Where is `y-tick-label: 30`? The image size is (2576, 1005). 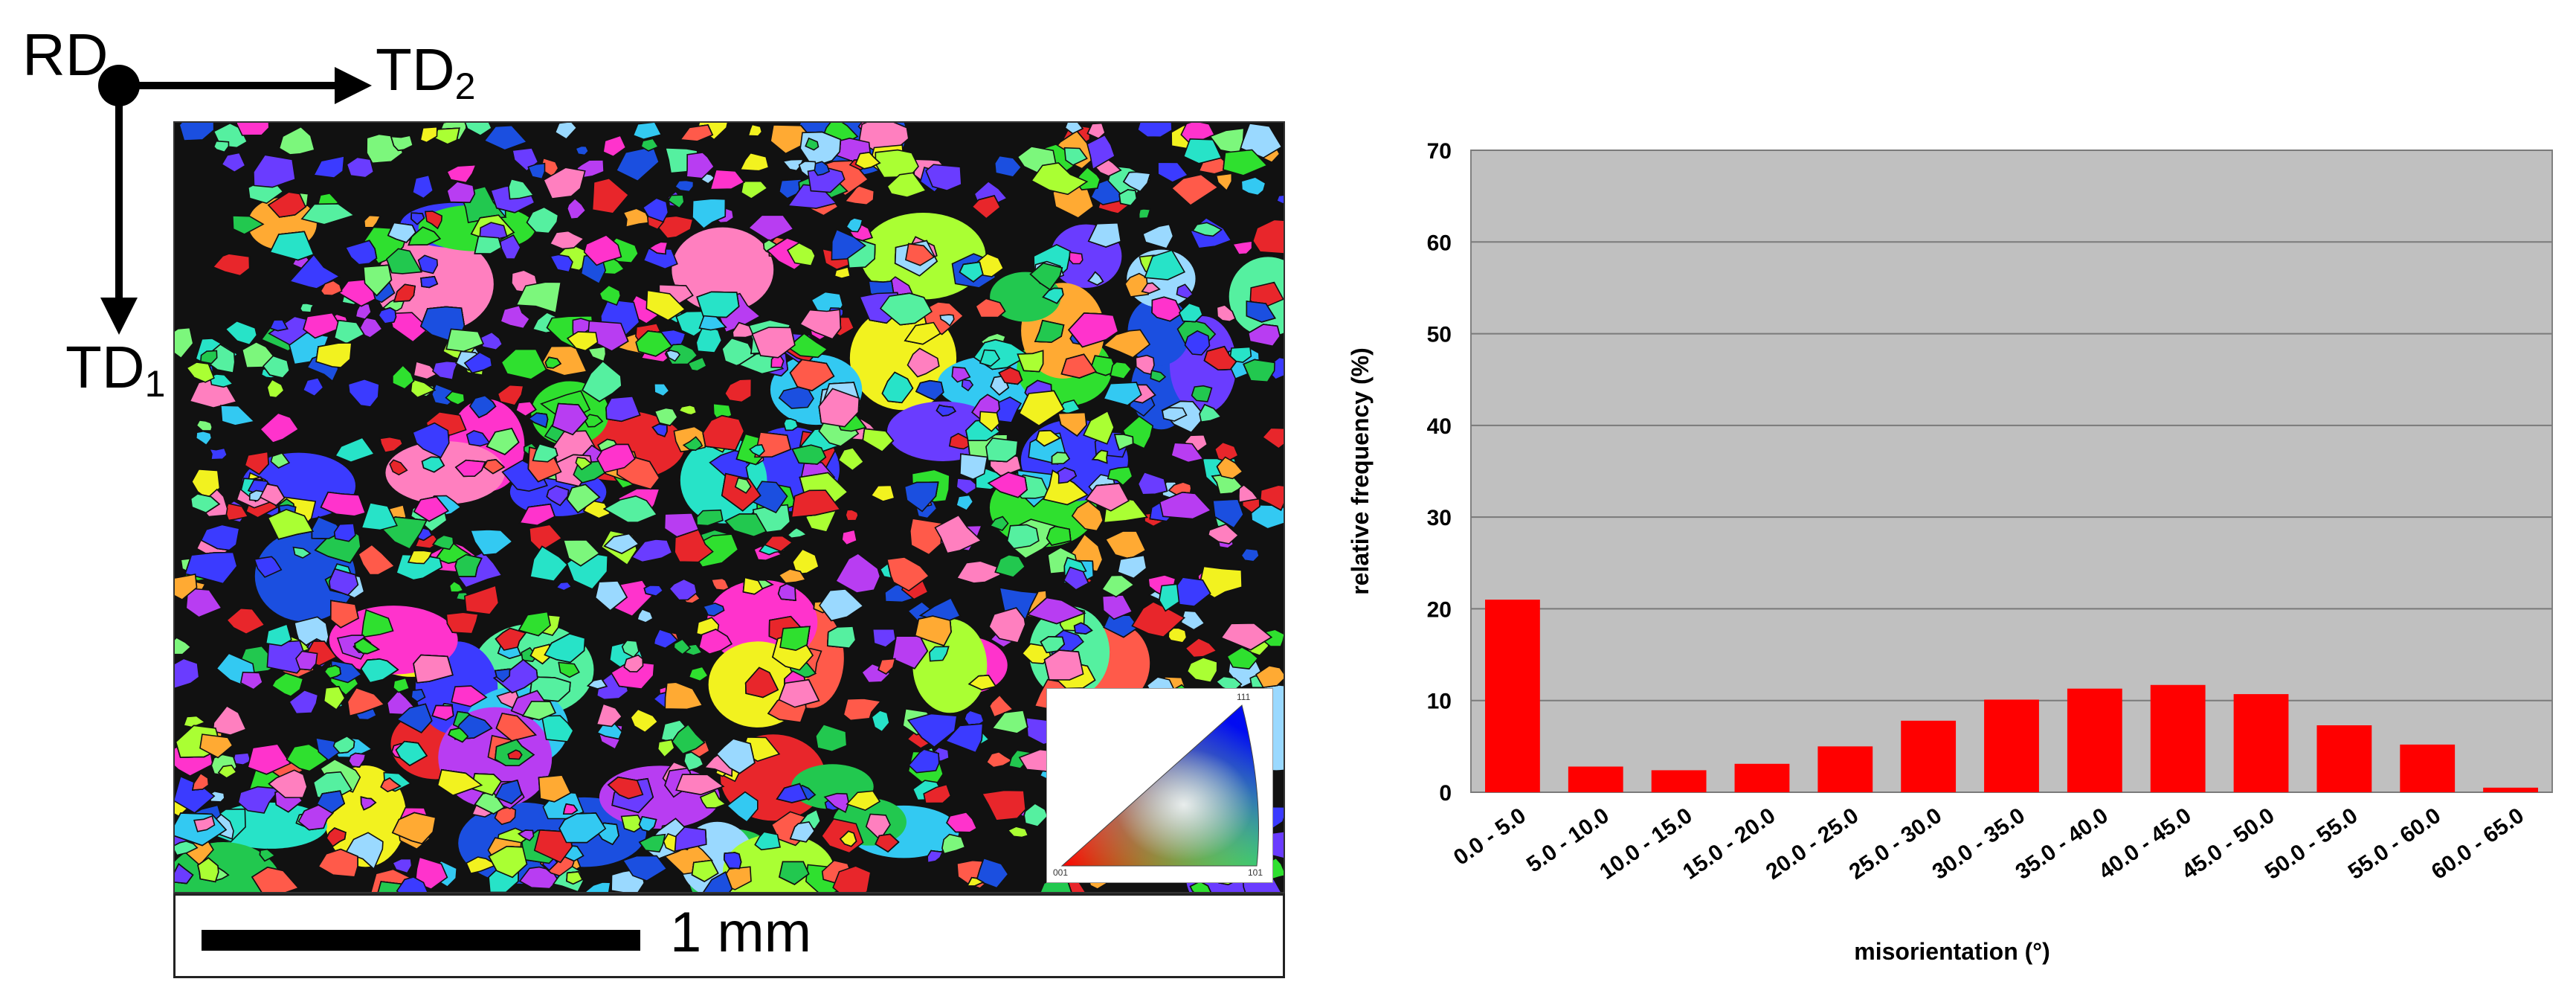
y-tick-label: 30 is located at coordinates (1439, 518).